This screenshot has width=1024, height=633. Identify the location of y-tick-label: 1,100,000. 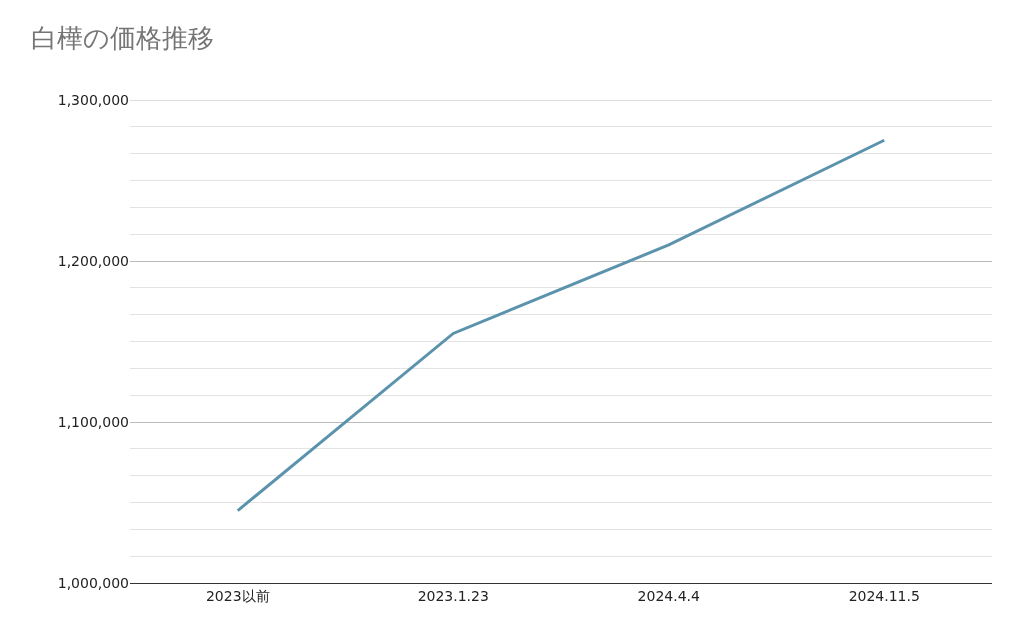
(93, 421).